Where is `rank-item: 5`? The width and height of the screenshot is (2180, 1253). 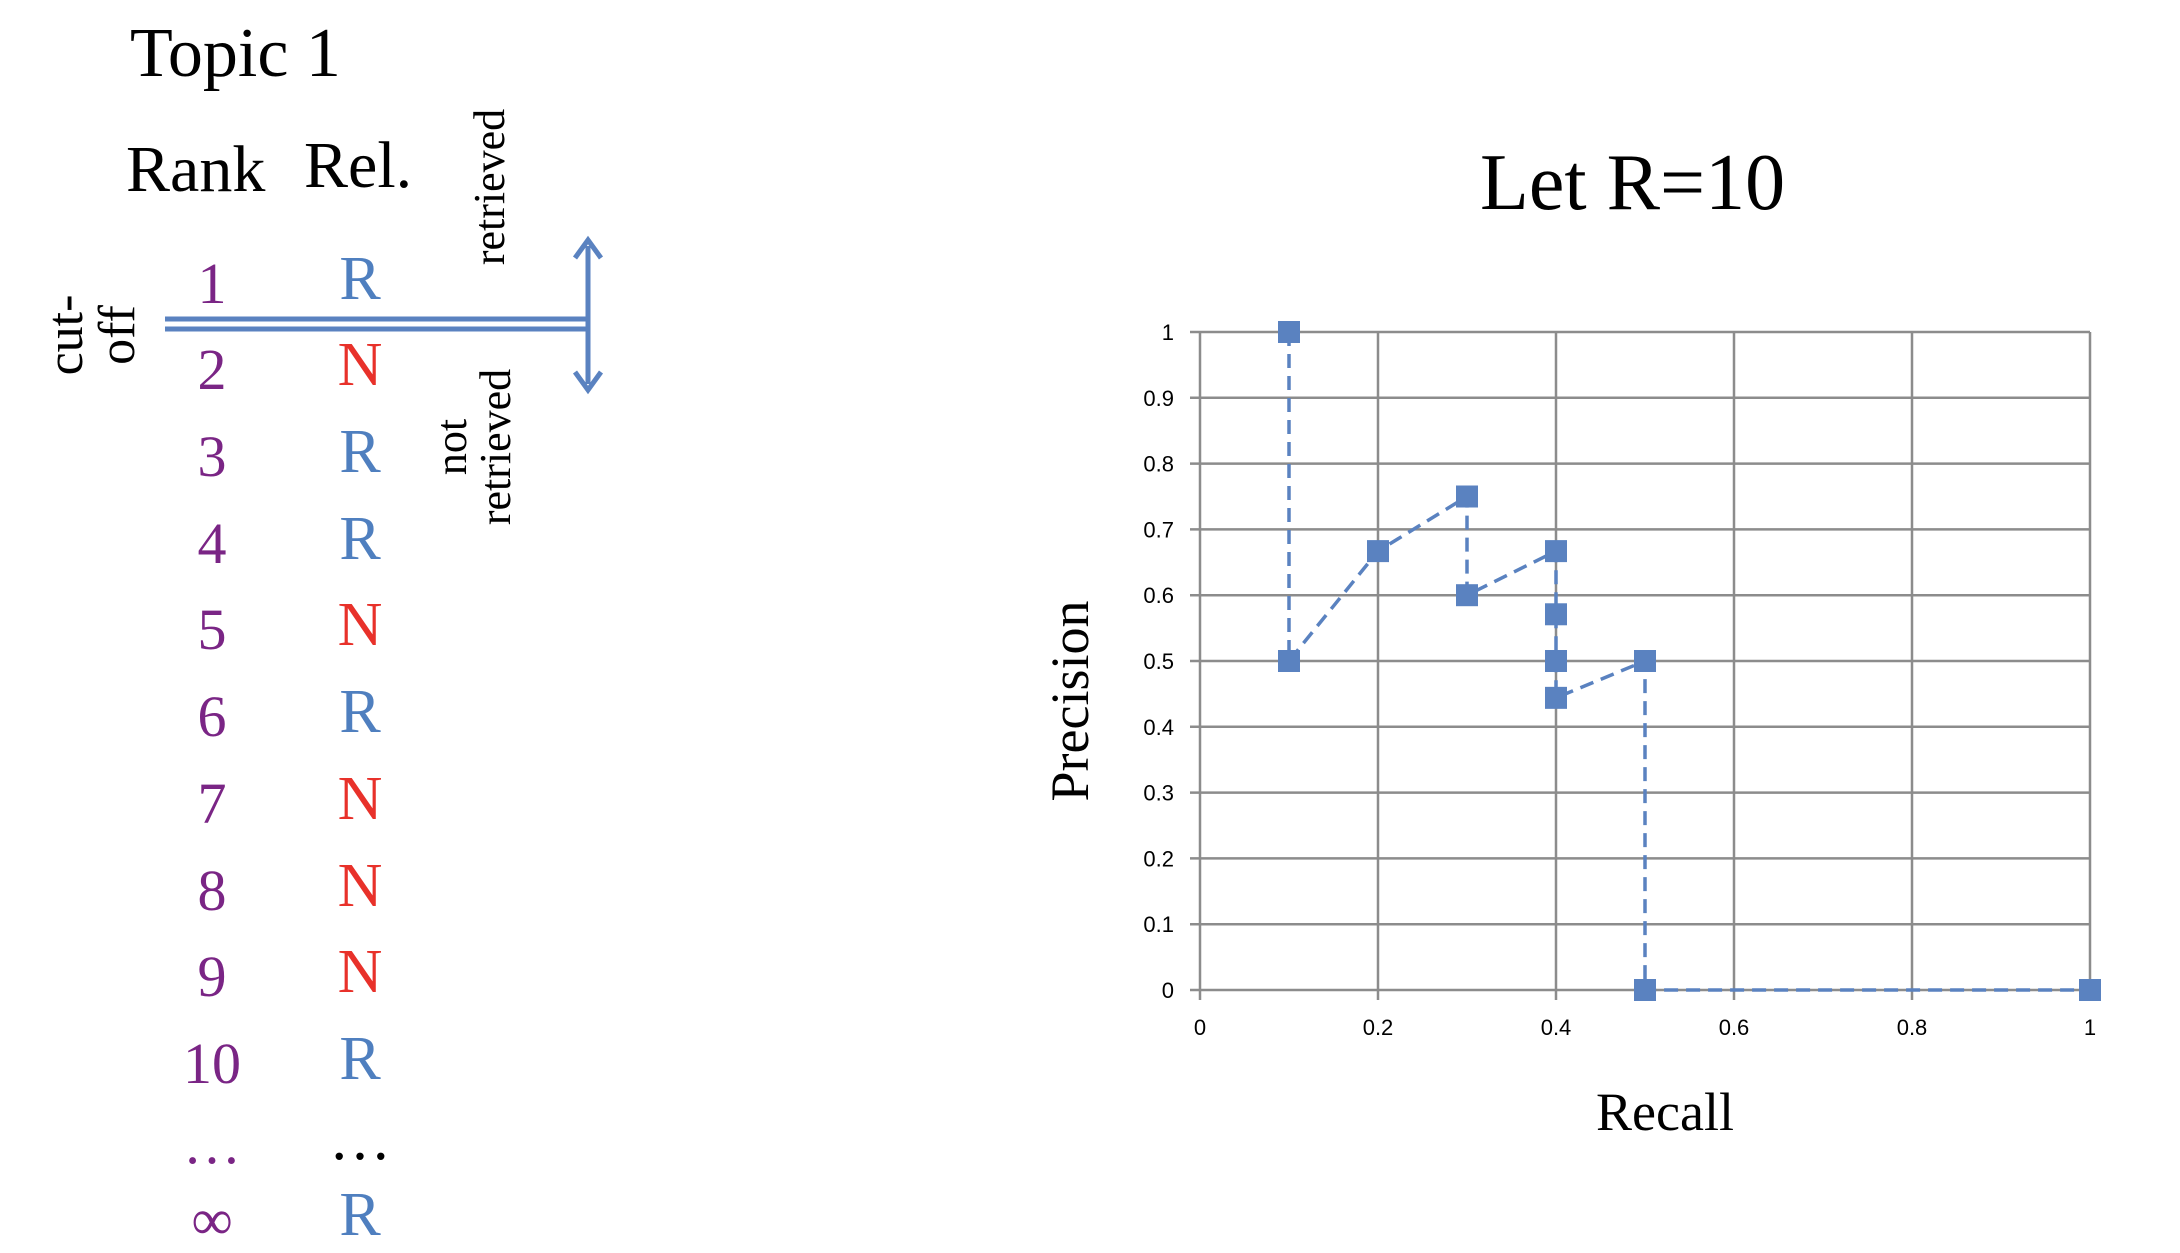
rank-item: 5 is located at coordinates (212, 629).